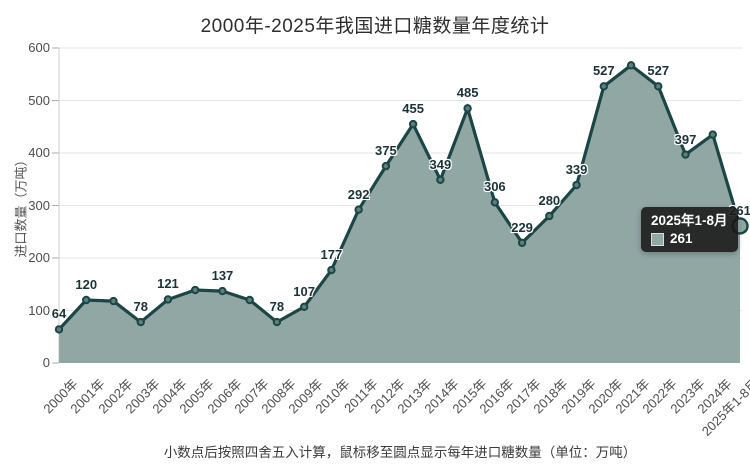 The image size is (750, 467). Describe the element at coordinates (689, 220) in the screenshot. I see `tooltip-title: 2025年1-8月` at that location.